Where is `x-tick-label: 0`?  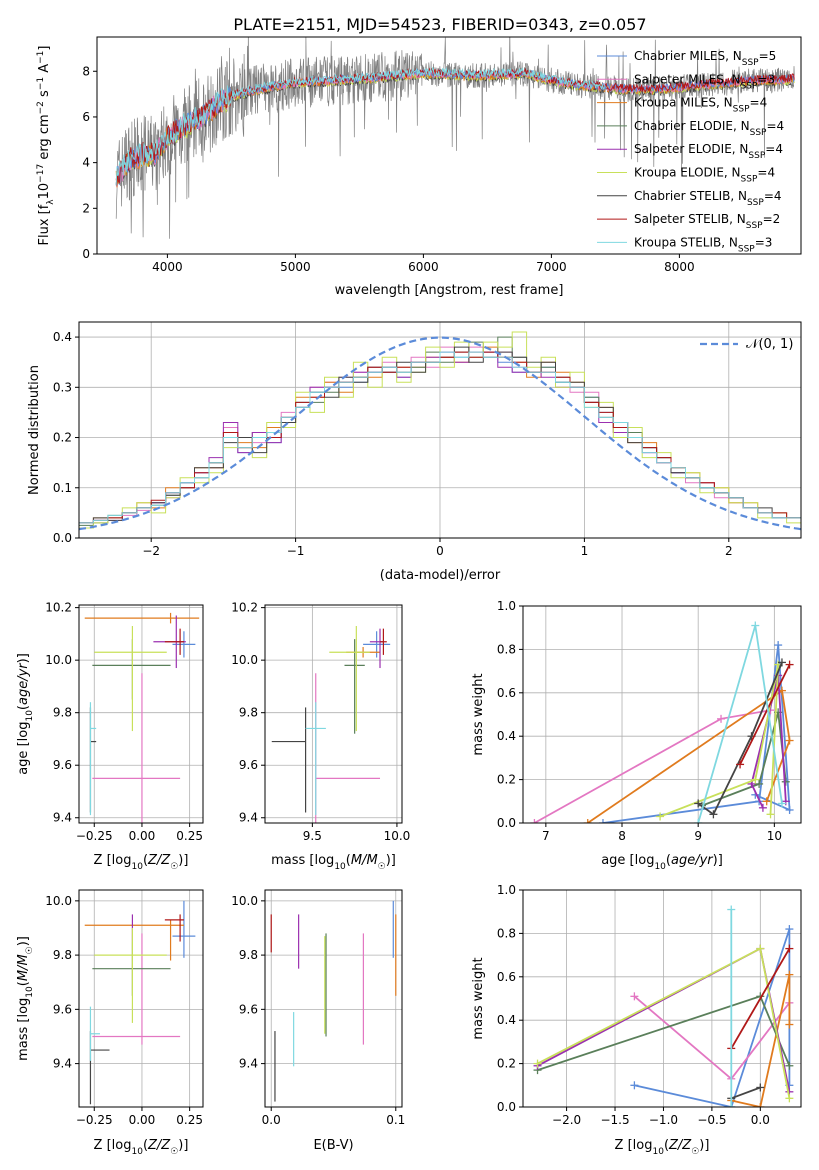 x-tick-label: 0 is located at coordinates (440, 551).